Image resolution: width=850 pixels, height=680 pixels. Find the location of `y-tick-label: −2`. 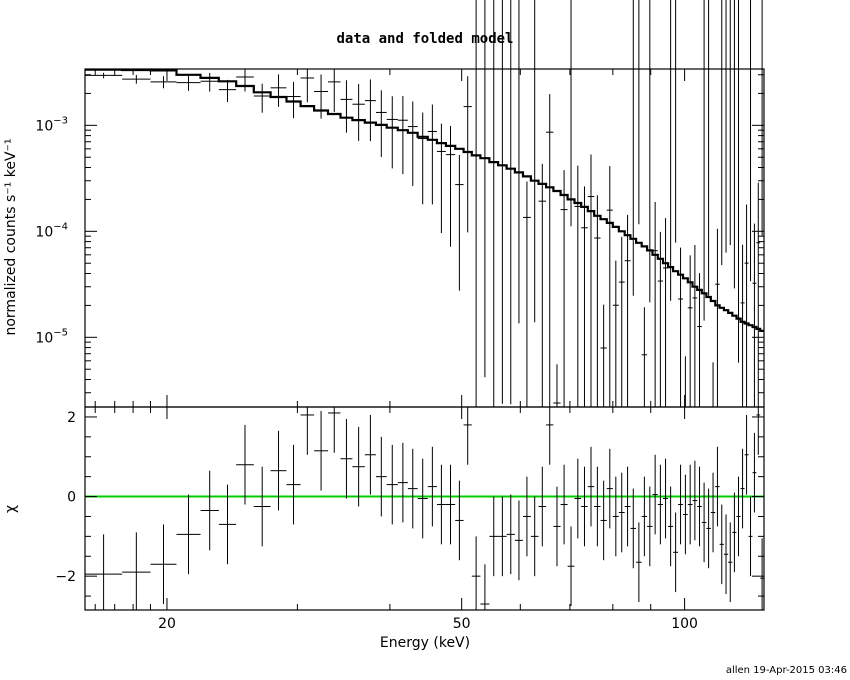

y-tick-label: −2 is located at coordinates (65, 577).